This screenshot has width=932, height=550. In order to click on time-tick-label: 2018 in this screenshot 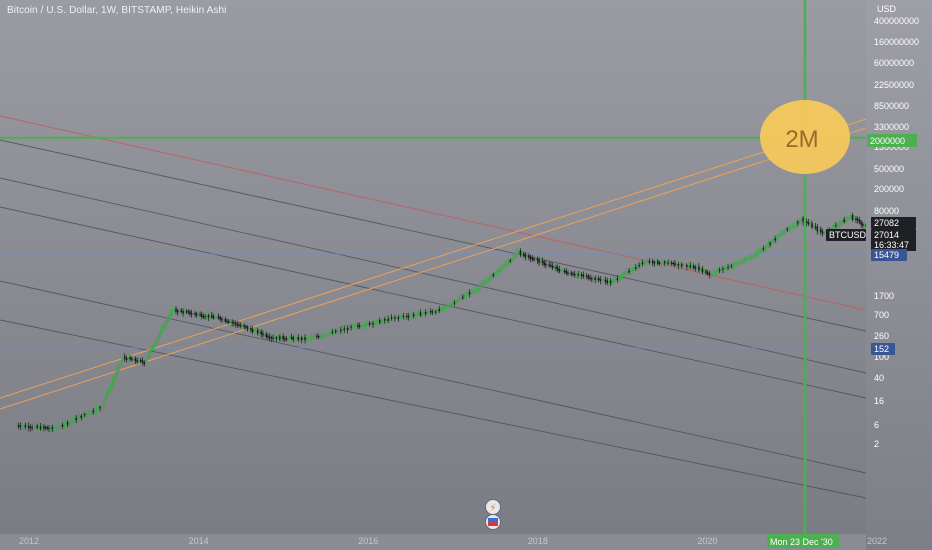, I will do `click(538, 541)`.